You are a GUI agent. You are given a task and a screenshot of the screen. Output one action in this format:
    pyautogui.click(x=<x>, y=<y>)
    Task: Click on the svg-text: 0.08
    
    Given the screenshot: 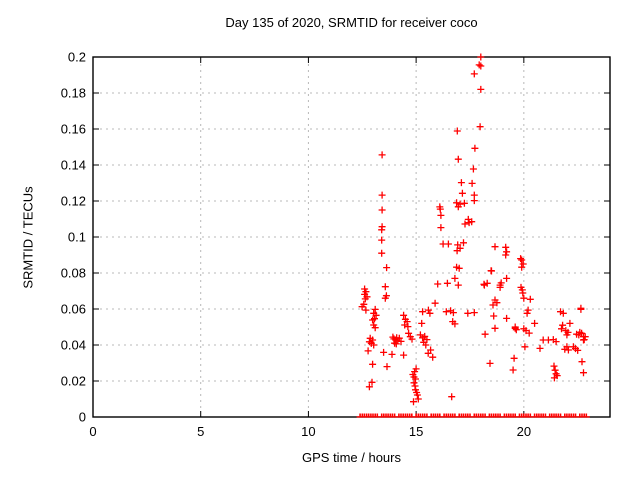 What is the action you would take?
    pyautogui.click(x=73, y=273)
    